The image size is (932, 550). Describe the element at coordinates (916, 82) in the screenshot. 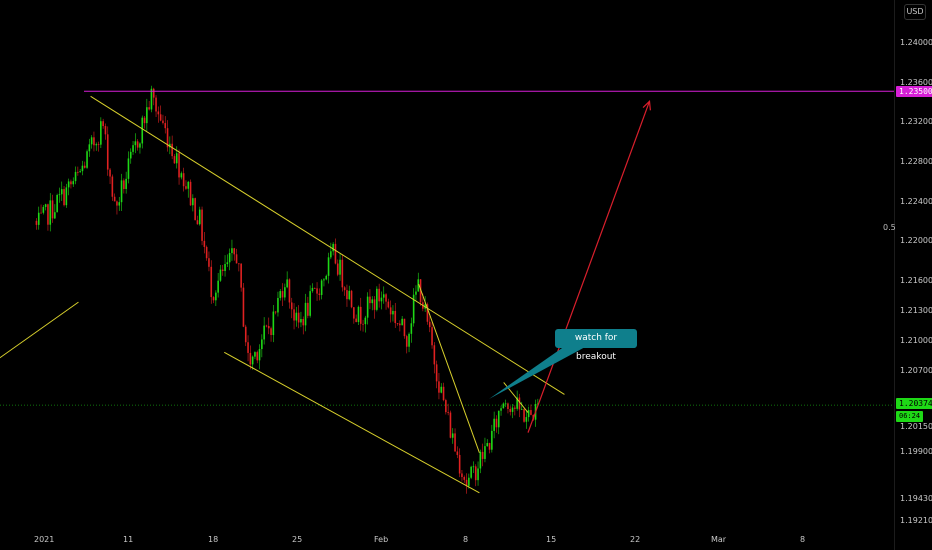

I see `price-tick: 1.23600` at that location.